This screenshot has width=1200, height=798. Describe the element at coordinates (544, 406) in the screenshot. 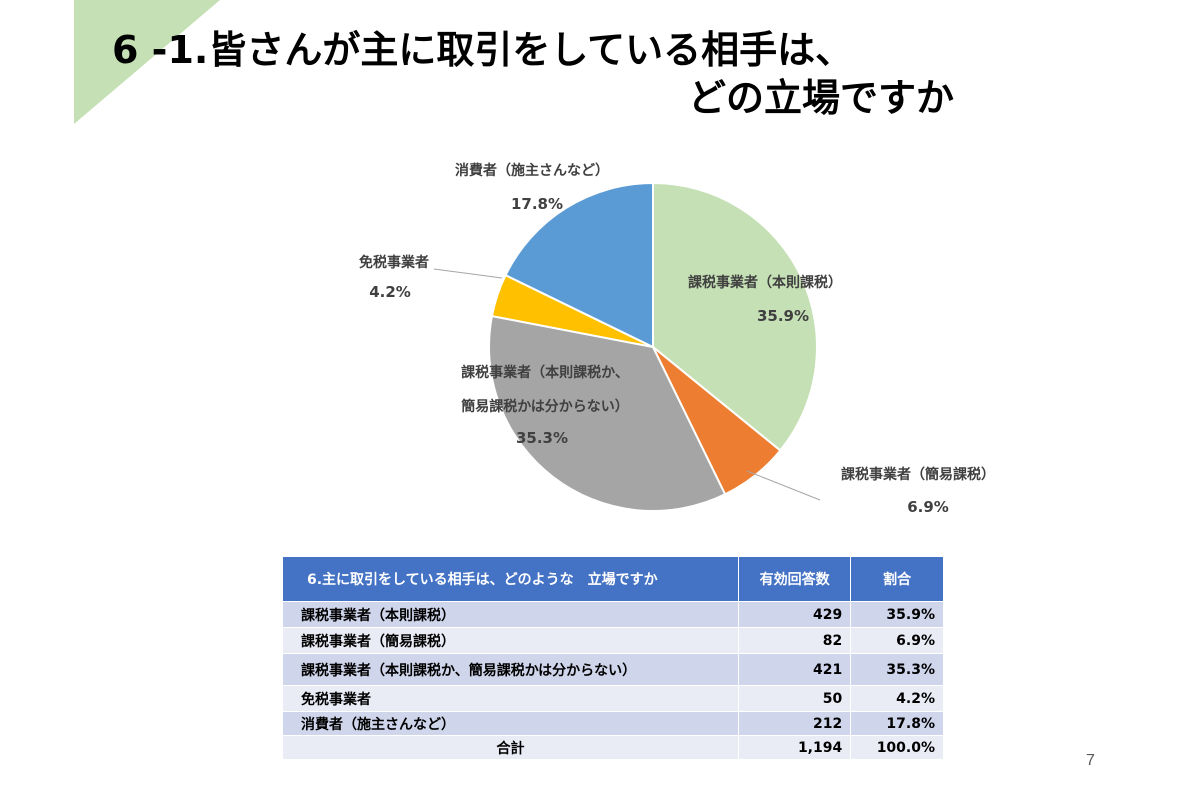

I see `slice-label: 簡易課税かは分からない）` at that location.